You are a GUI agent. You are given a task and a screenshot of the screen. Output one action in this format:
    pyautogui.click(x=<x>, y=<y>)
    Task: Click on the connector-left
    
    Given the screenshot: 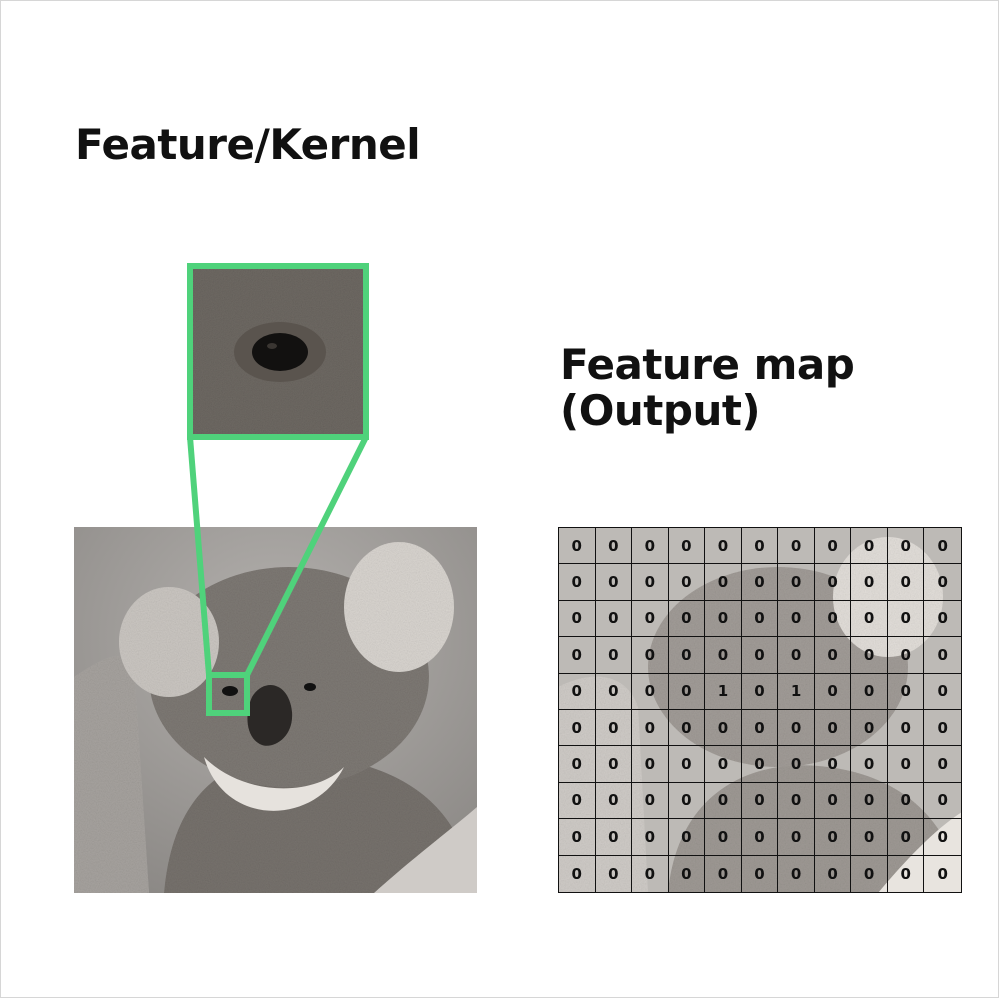 What is the action you would take?
    pyautogui.click(x=199, y=556)
    